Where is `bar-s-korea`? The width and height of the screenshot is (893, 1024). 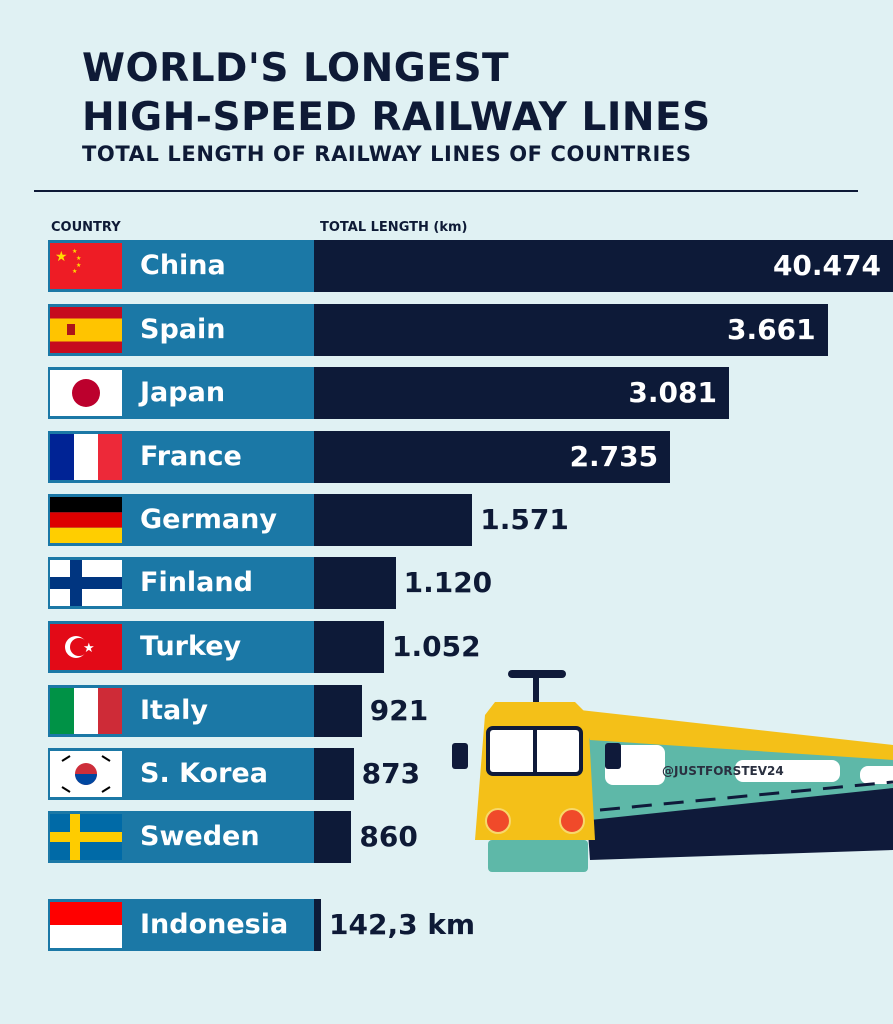
bar-s-korea is located at coordinates (334, 774).